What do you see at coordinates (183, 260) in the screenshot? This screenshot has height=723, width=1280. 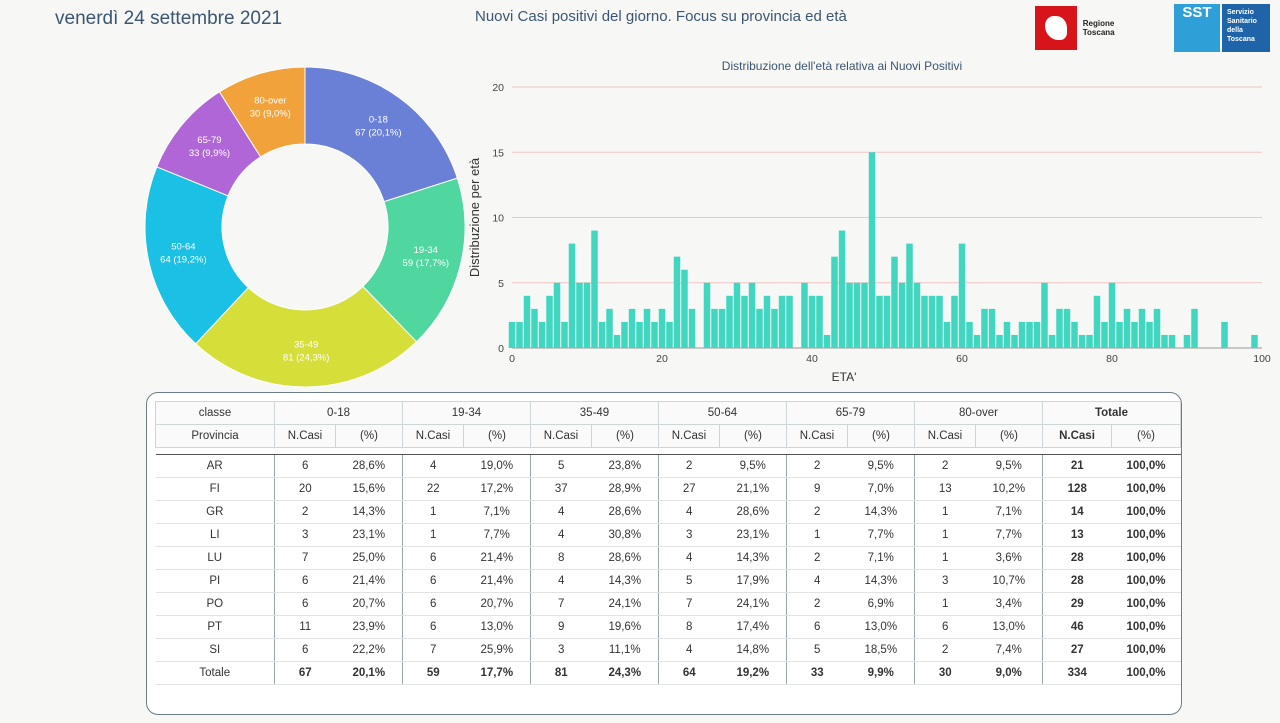 I see `donut-value-50-64: 64 (19,2%)` at bounding box center [183, 260].